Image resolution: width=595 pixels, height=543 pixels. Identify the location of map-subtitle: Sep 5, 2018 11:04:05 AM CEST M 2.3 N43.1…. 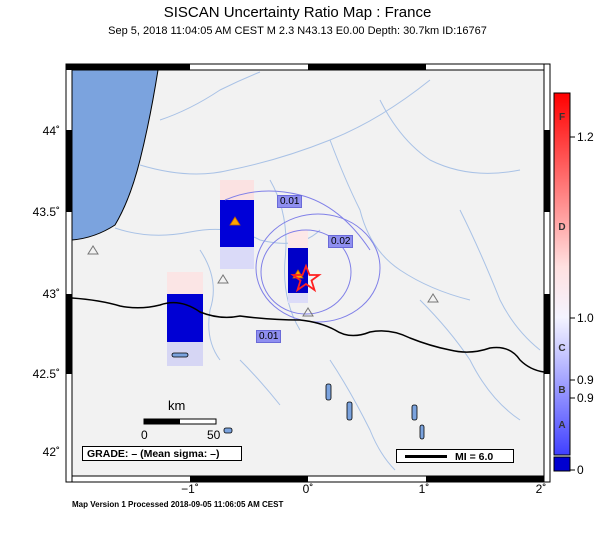
(297, 31).